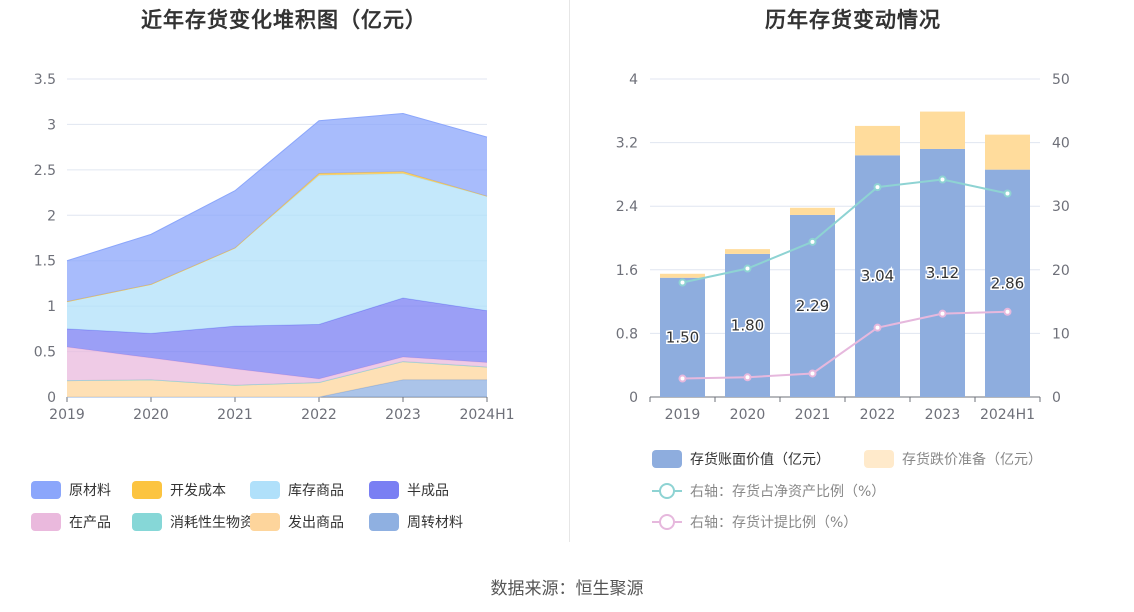 This screenshot has width=1134, height=612. Describe the element at coordinates (627, 271) in the screenshot. I see `right-y-tick-label: 1.6` at that location.